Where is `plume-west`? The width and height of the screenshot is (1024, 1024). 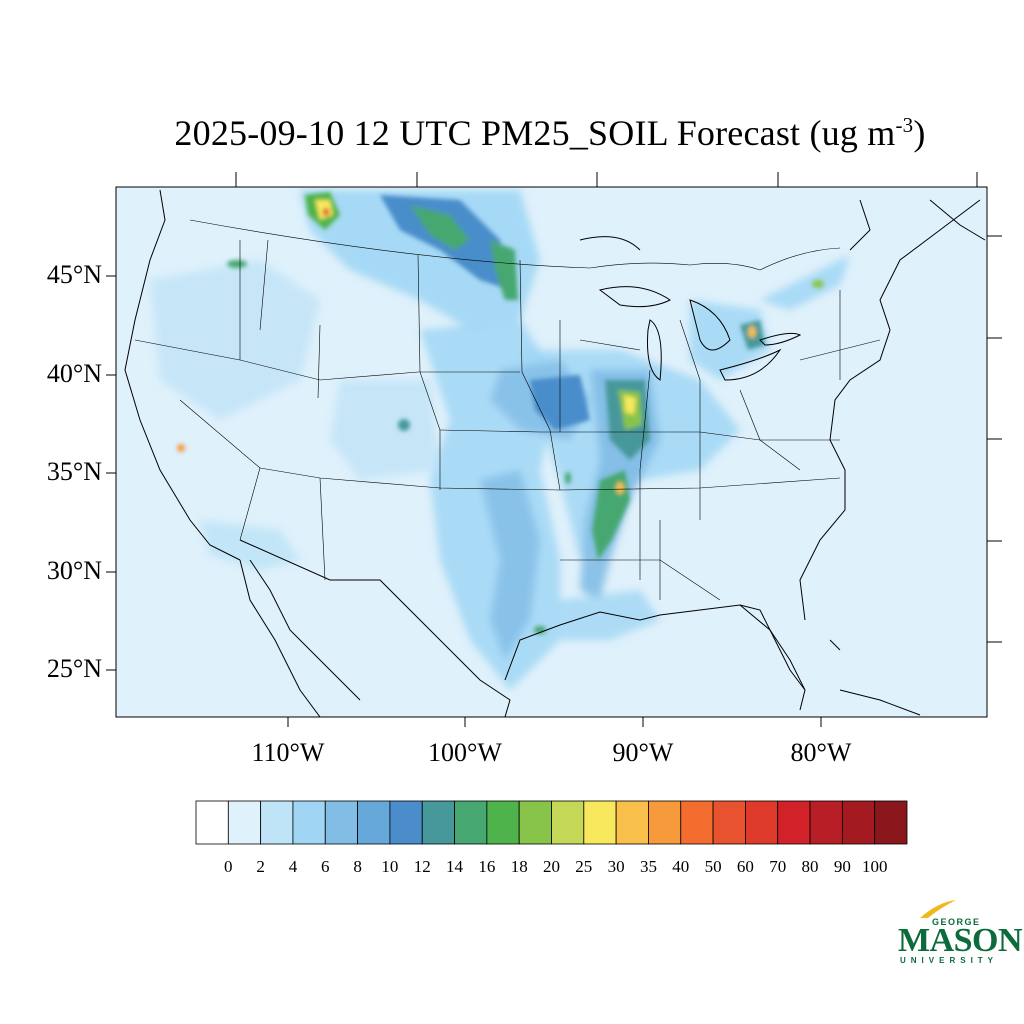 plume-west is located at coordinates (235, 340).